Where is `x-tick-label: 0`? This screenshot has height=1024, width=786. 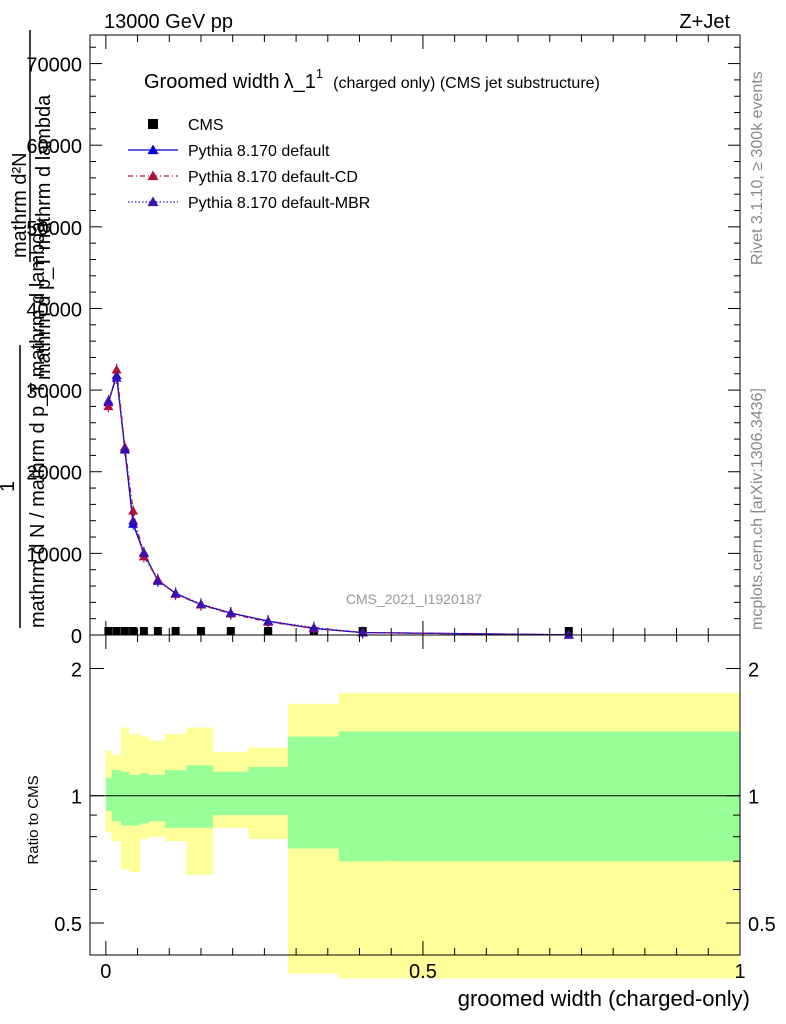
x-tick-label: 0 is located at coordinates (105, 972).